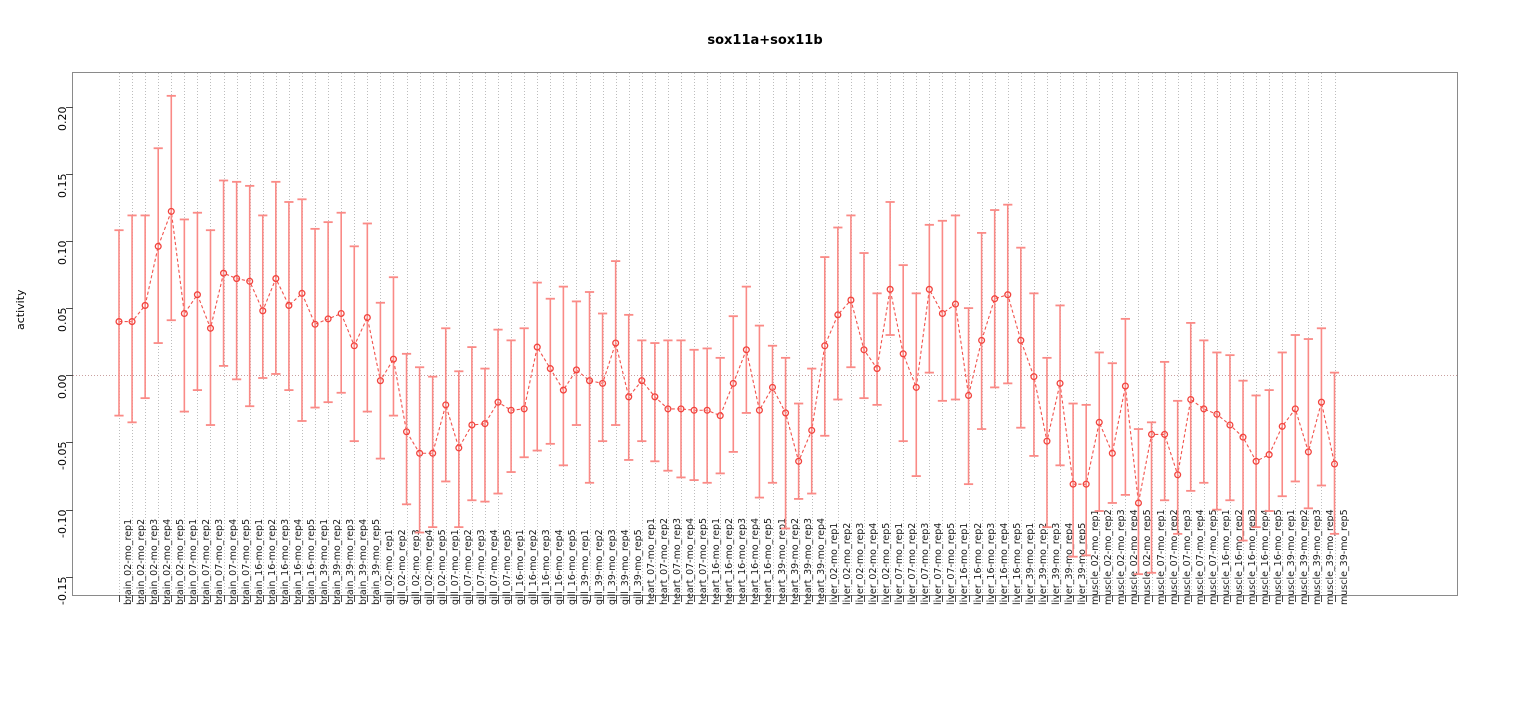  I want to click on y-axis-label: activity, so click(20, 309).